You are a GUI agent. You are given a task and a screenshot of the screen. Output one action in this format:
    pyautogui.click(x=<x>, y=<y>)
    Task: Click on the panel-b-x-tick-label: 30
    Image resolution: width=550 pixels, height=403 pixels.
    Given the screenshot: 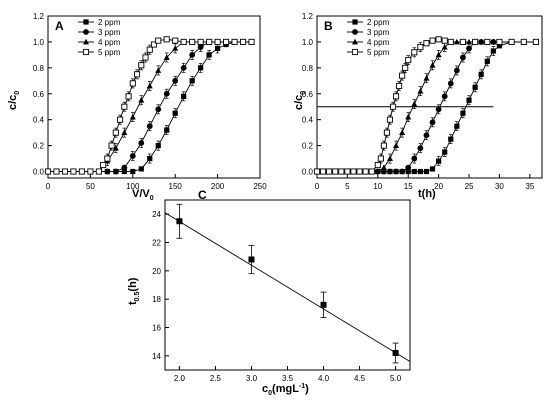 What is the action you would take?
    pyautogui.click(x=499, y=186)
    